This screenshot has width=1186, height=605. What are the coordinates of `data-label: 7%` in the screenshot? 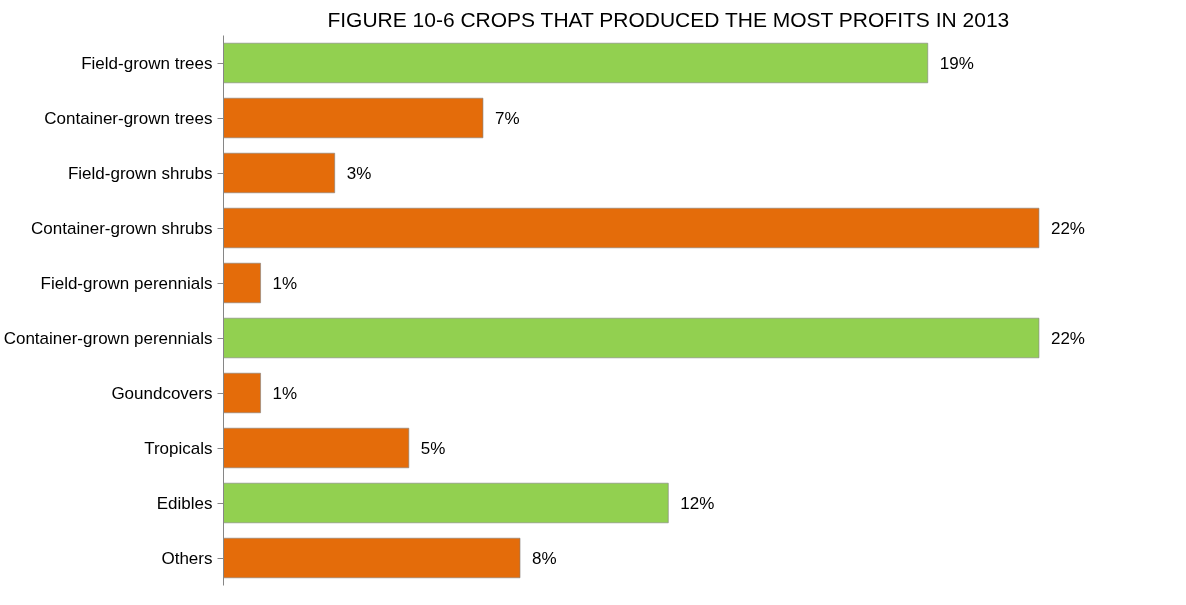 It's located at (507, 118).